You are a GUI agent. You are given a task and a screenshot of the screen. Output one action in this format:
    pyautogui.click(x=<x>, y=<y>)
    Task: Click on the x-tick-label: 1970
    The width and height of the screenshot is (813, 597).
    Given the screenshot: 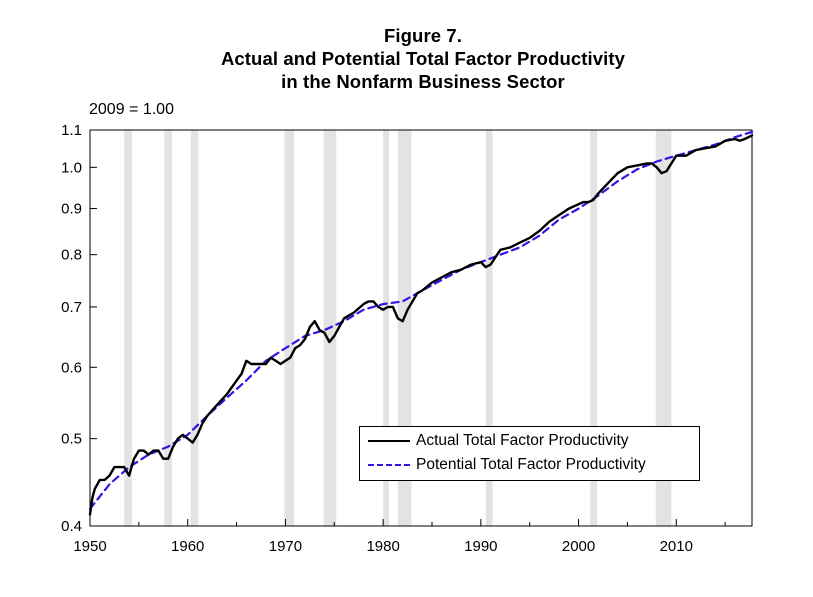 What is the action you would take?
    pyautogui.click(x=285, y=546)
    